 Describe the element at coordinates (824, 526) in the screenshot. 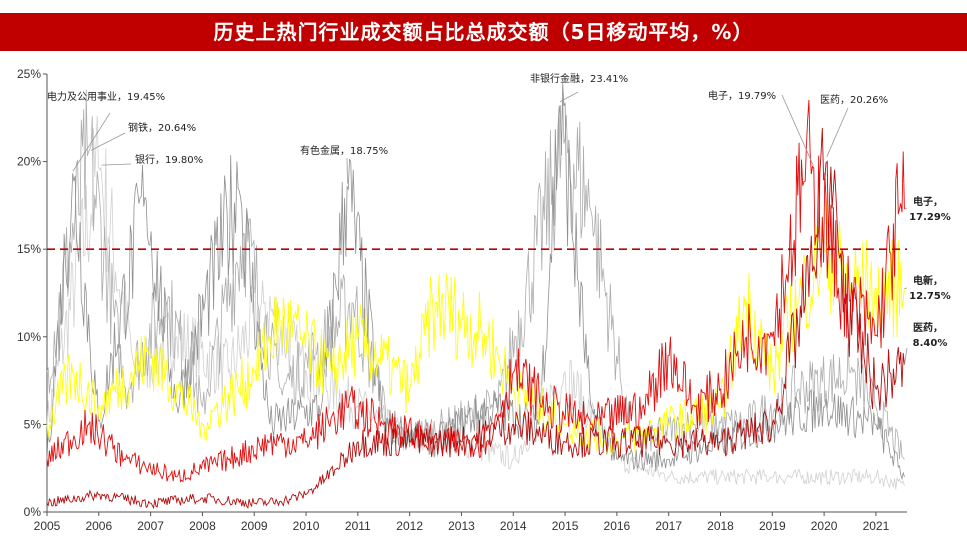

I see `x-tick-label: 2020` at that location.